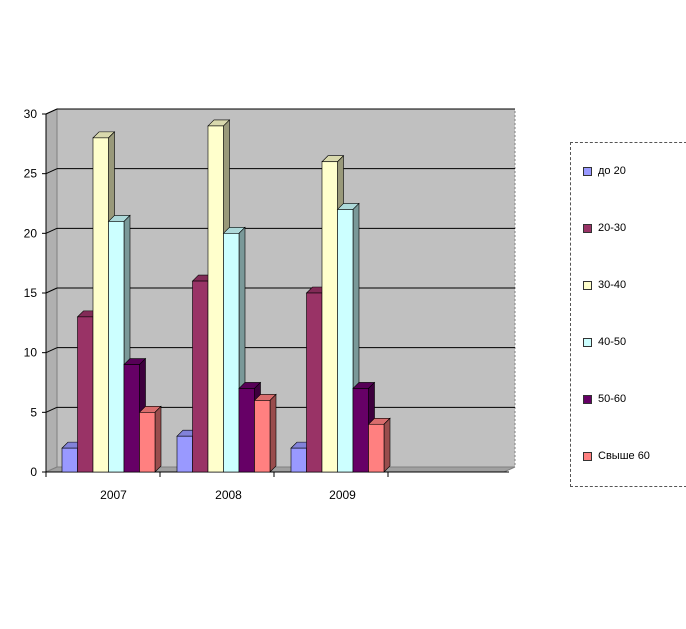 The image size is (686, 629). What do you see at coordinates (612, 285) in the screenshot?
I see `legend-label: 30-40` at bounding box center [612, 285].